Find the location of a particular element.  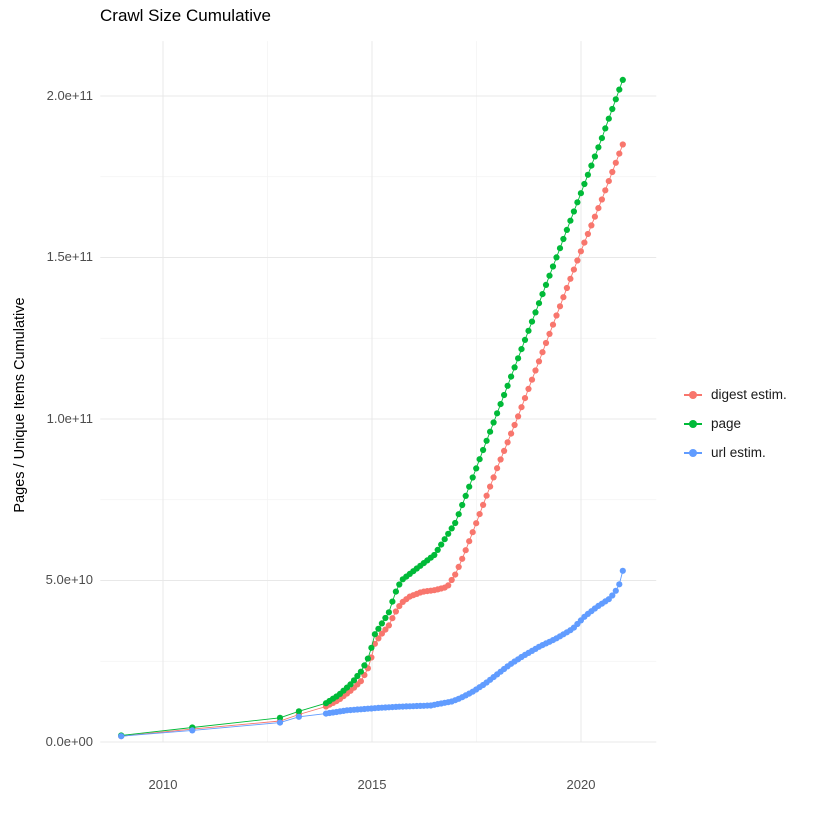

legend-key-icon is located at coordinates (693, 395).